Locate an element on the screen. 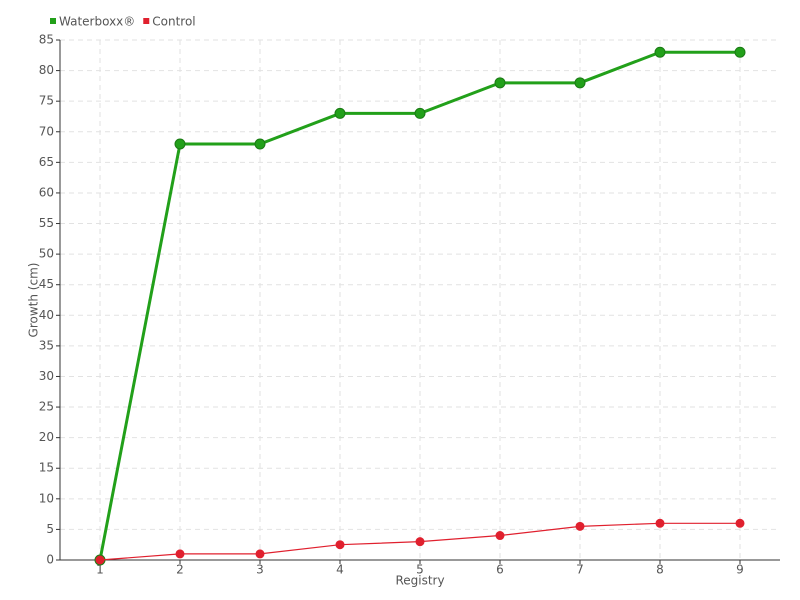 The width and height of the screenshot is (800, 600). x-tick-label: 3 is located at coordinates (260, 570).